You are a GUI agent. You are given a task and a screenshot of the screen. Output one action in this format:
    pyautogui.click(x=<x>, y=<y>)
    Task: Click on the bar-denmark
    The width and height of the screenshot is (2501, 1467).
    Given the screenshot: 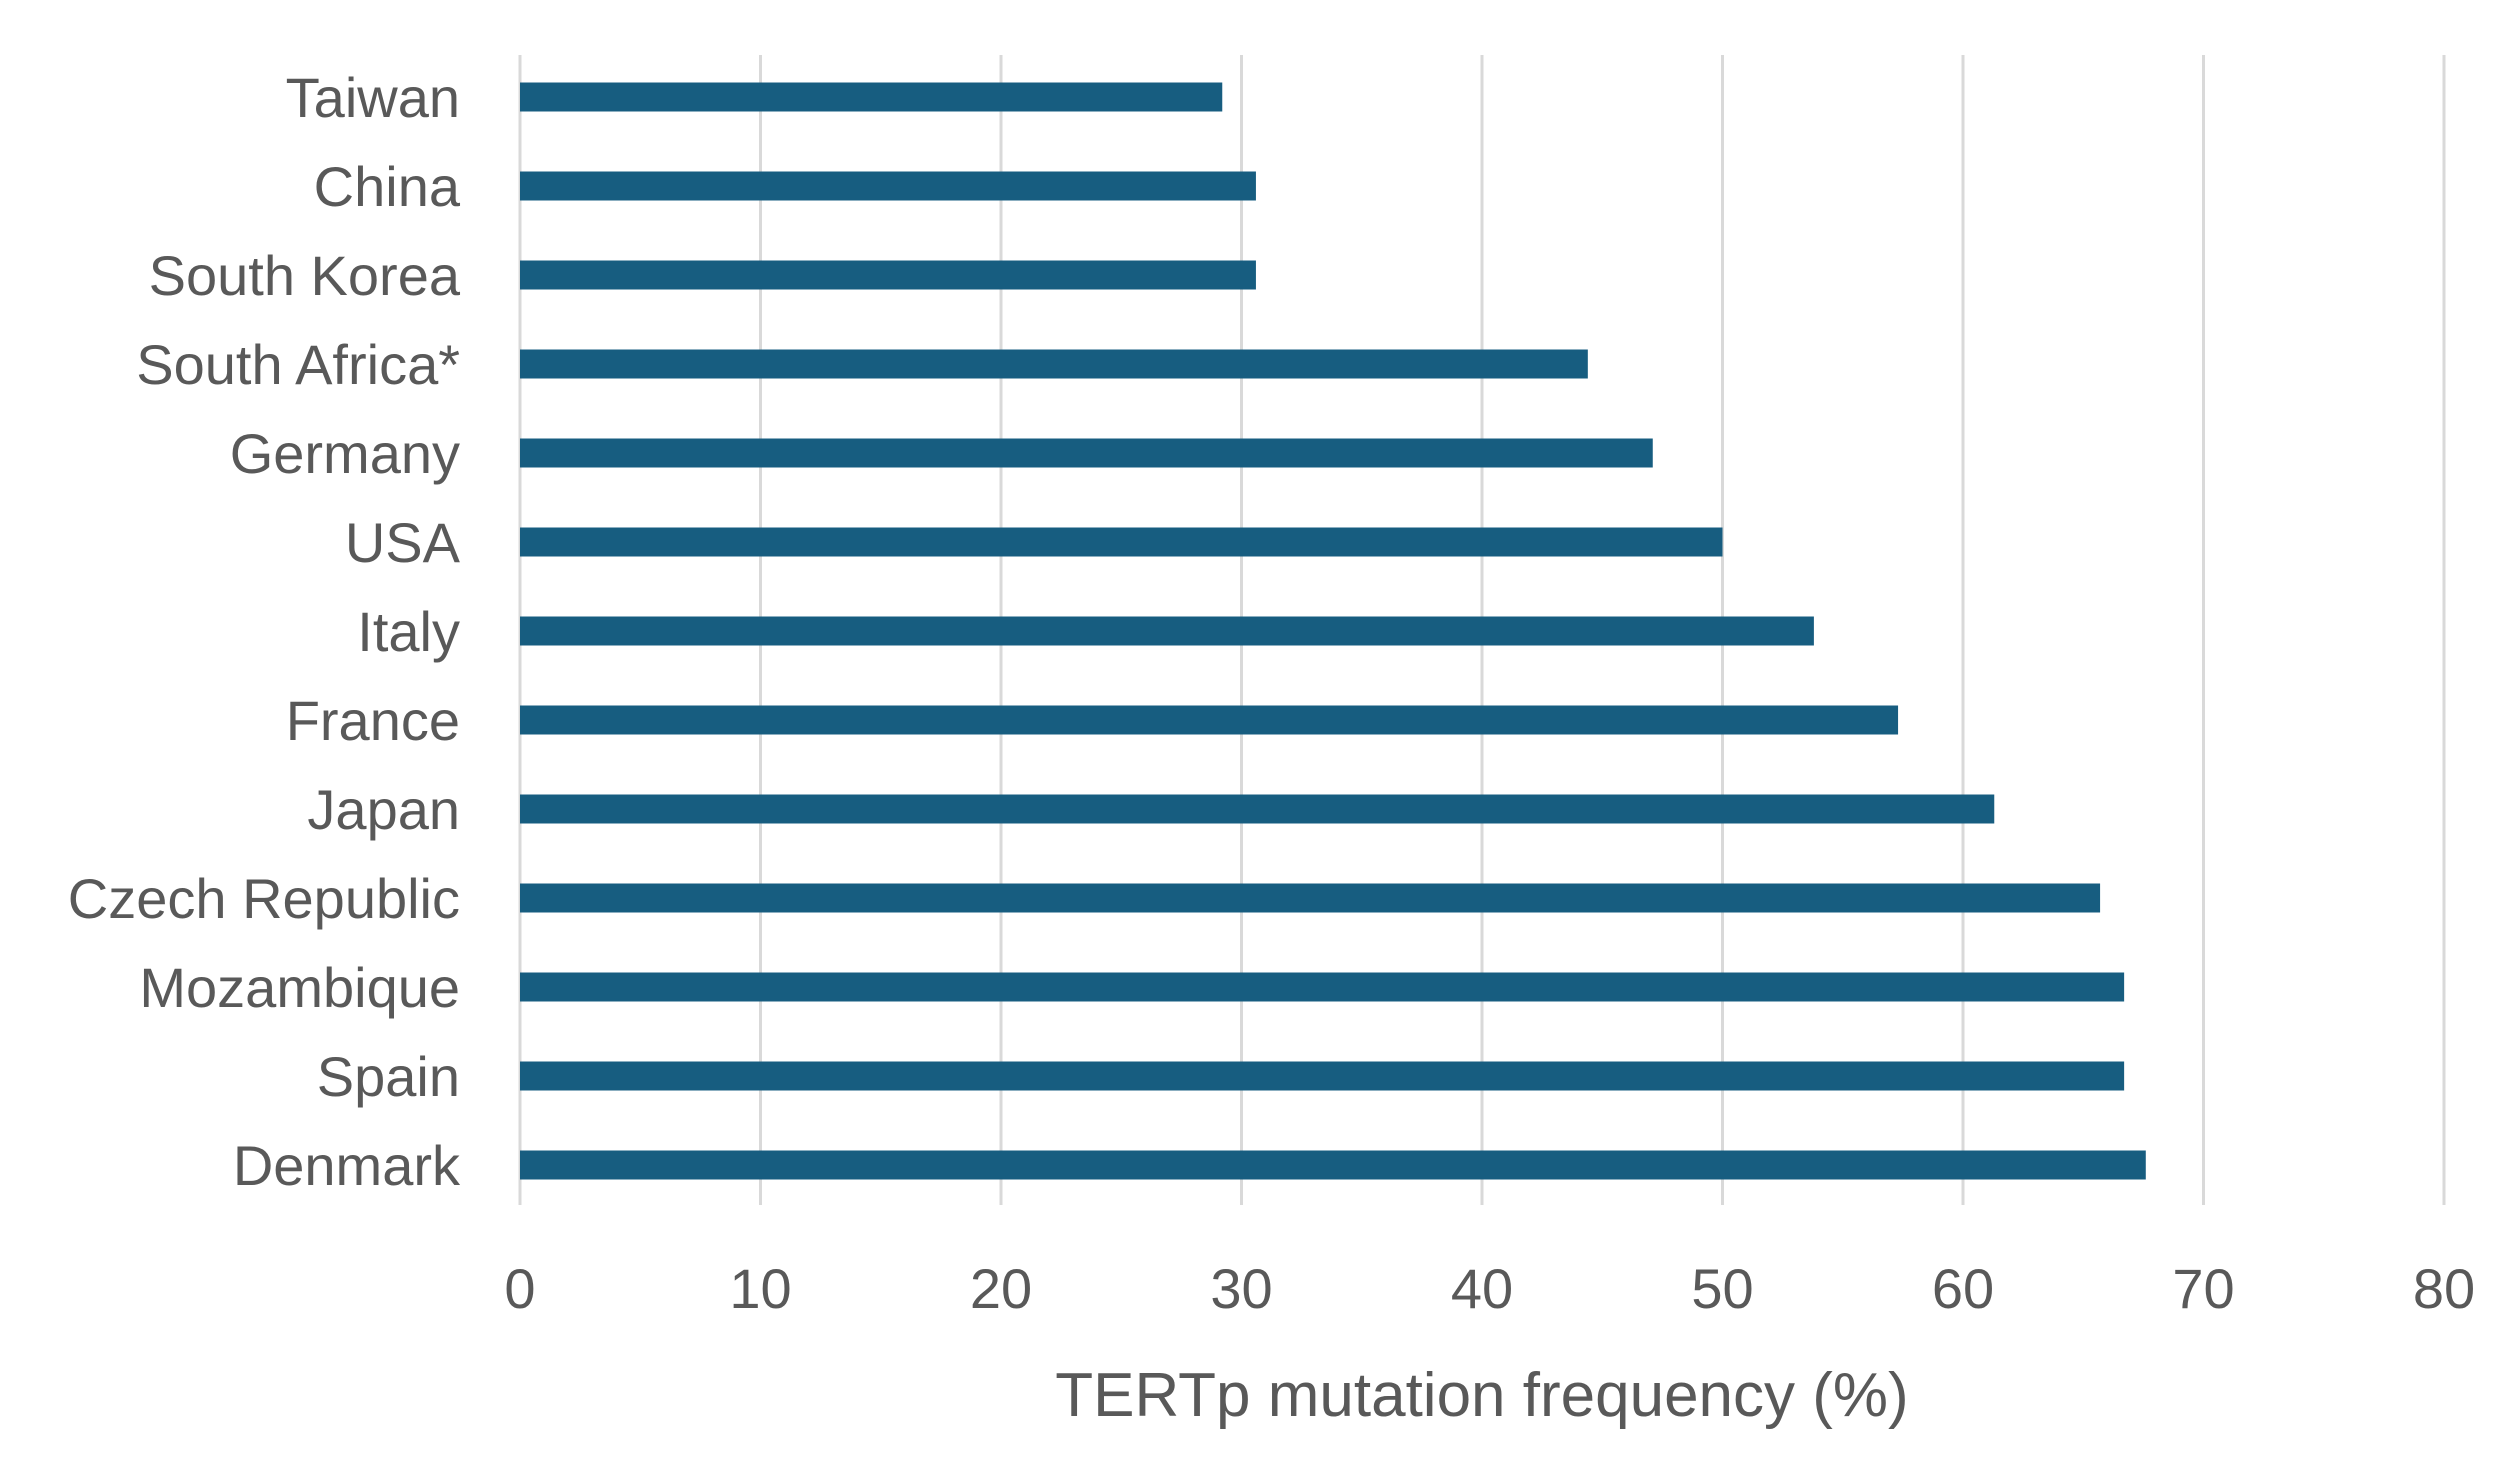 What is the action you would take?
    pyautogui.click(x=1333, y=1165)
    